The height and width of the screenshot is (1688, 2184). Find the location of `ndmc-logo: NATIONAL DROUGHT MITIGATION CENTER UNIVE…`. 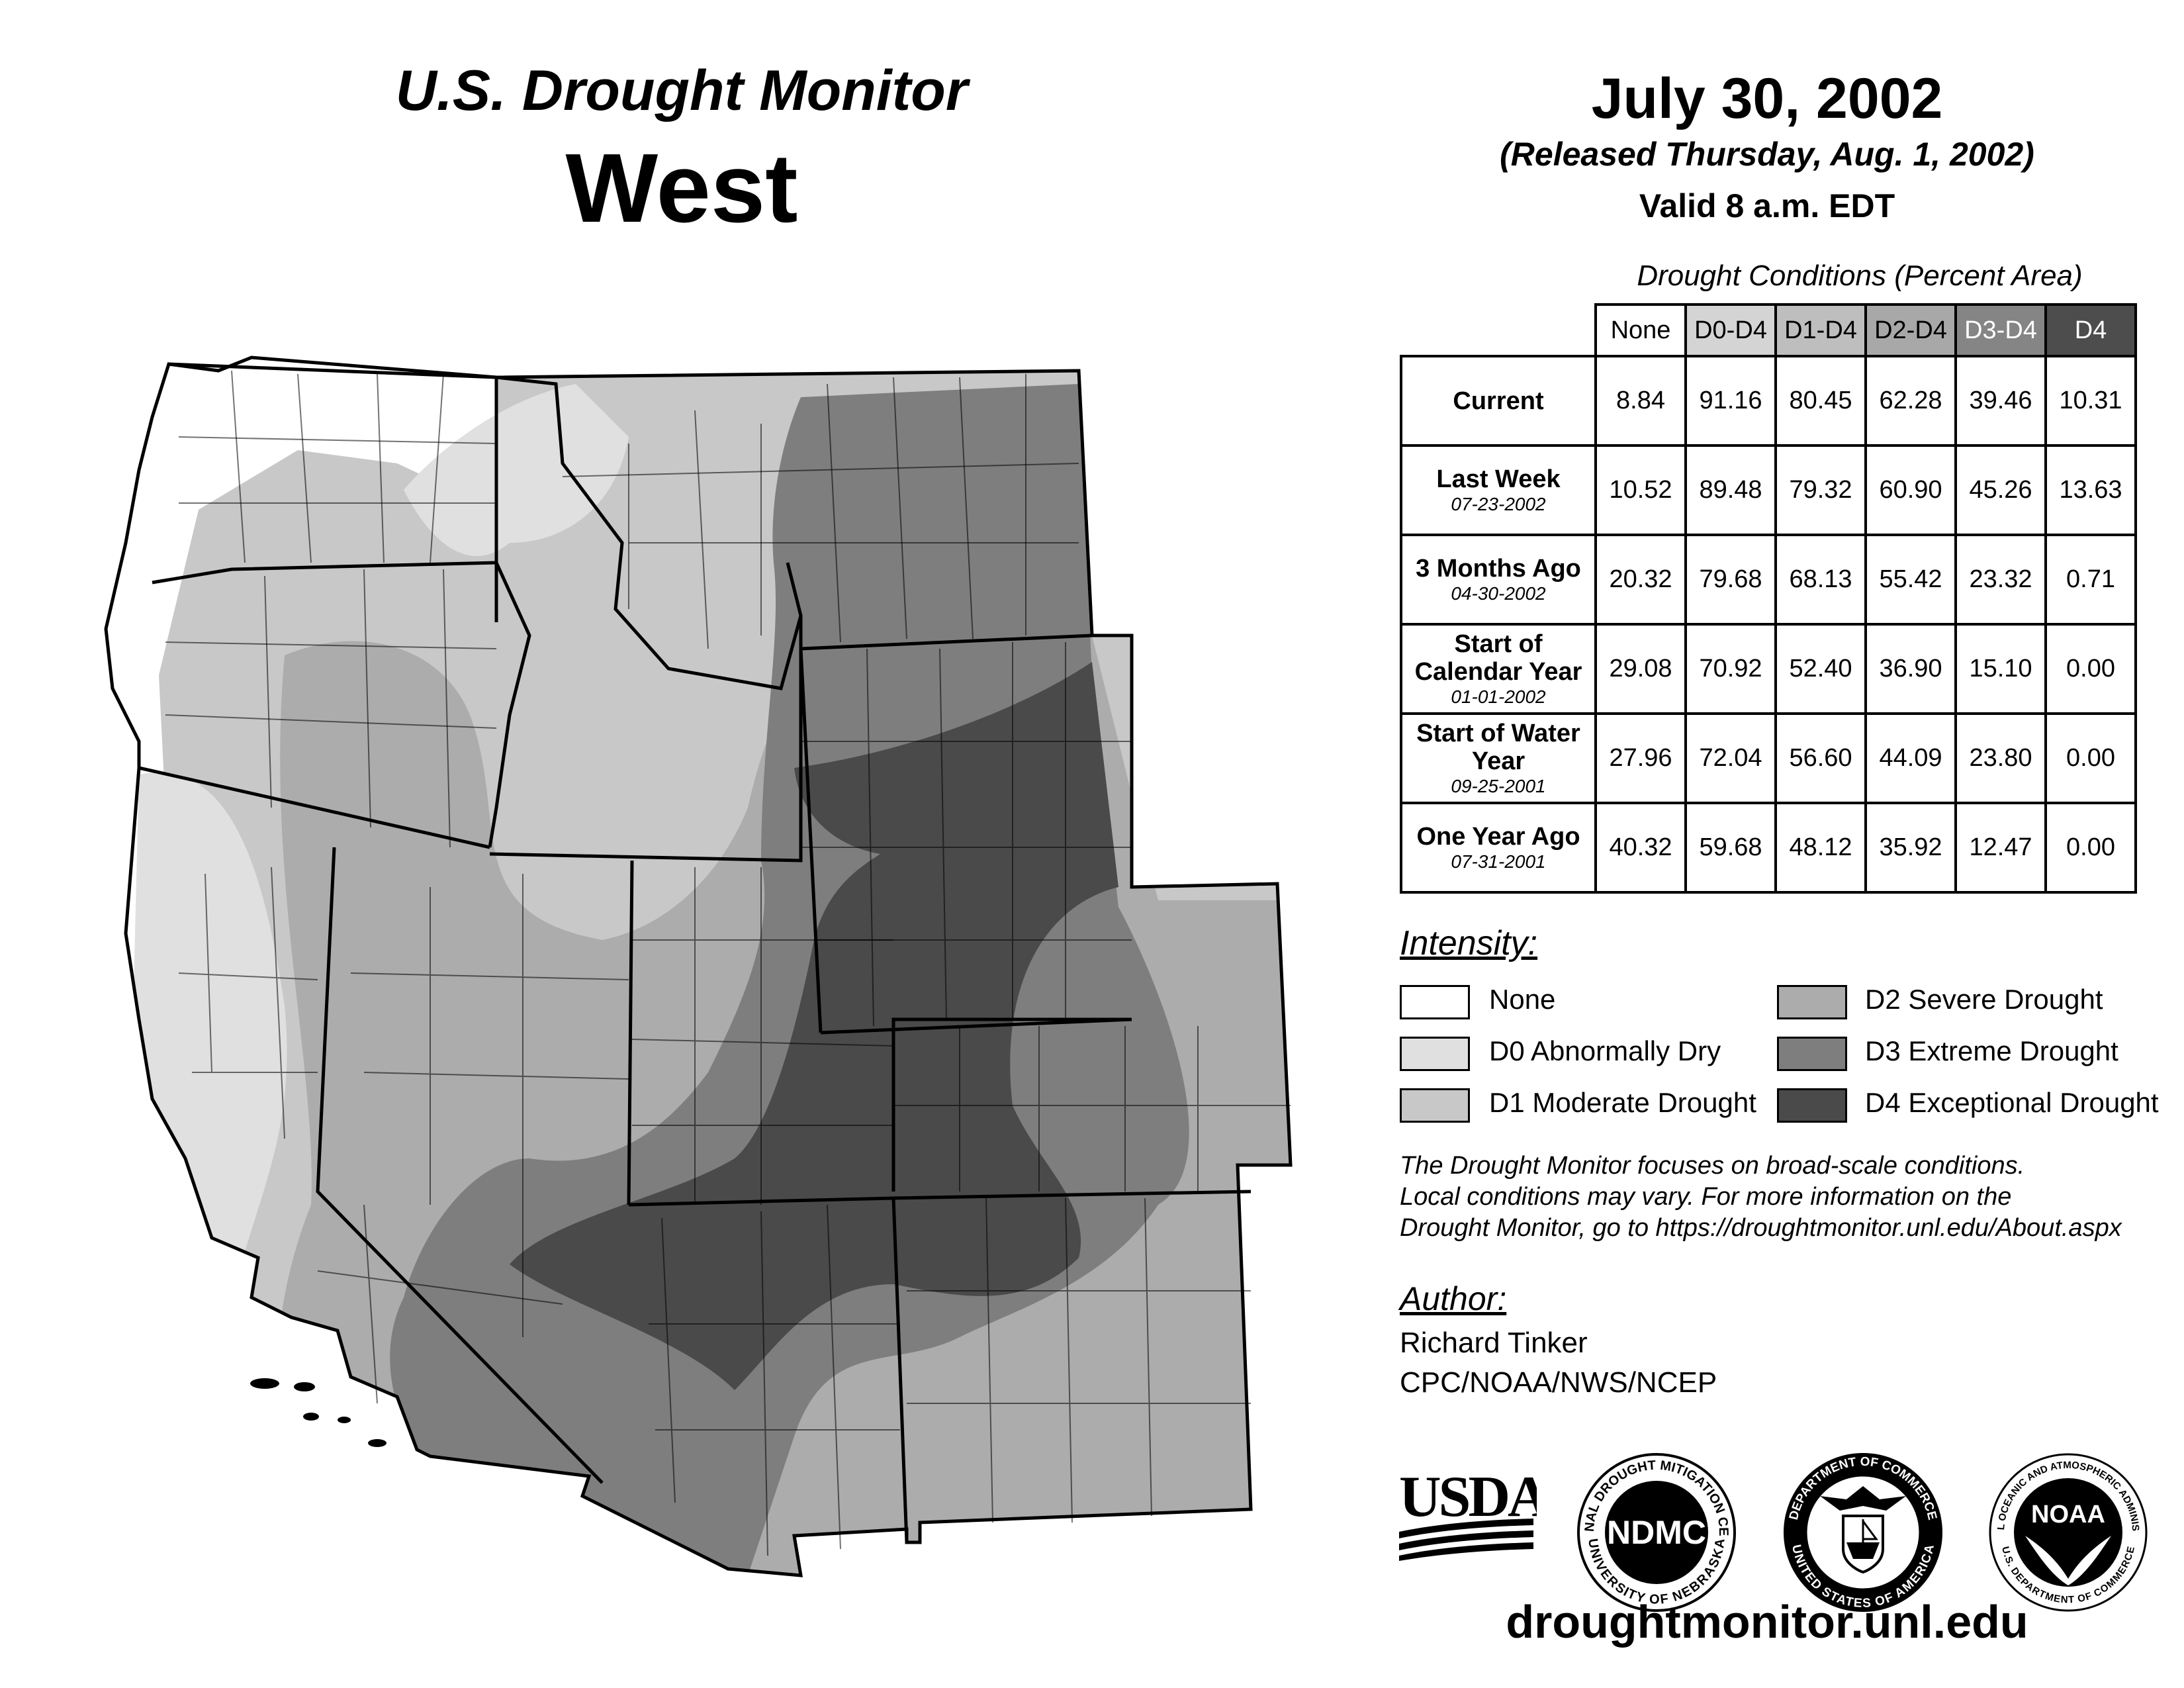

ndmc-logo: NATIONAL DROUGHT MITIGATION CENTER UNIVE… is located at coordinates (1655, 1531).